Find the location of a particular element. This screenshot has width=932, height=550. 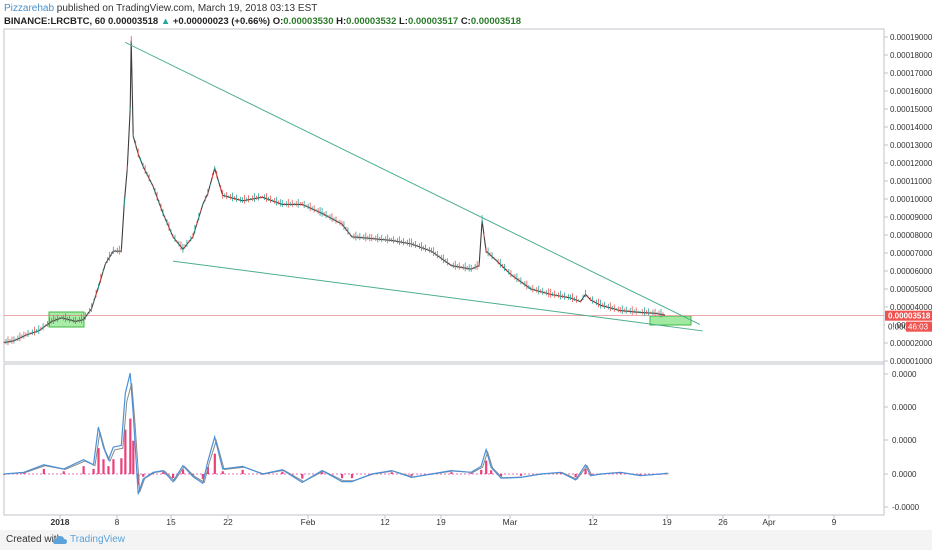

countdown-price-prefix-bg is located at coordinates (889, 326).